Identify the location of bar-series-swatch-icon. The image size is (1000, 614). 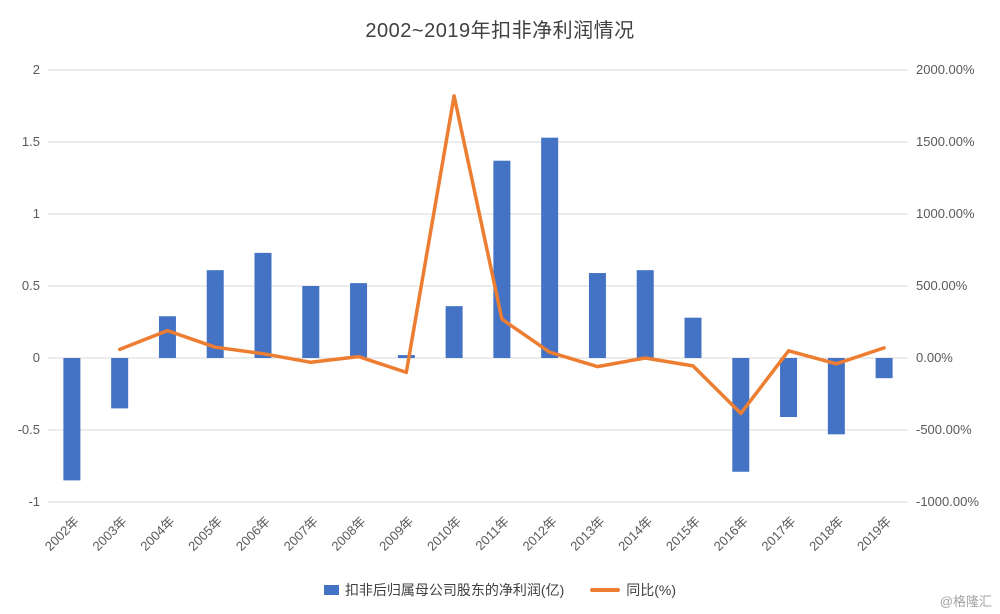
(331, 590).